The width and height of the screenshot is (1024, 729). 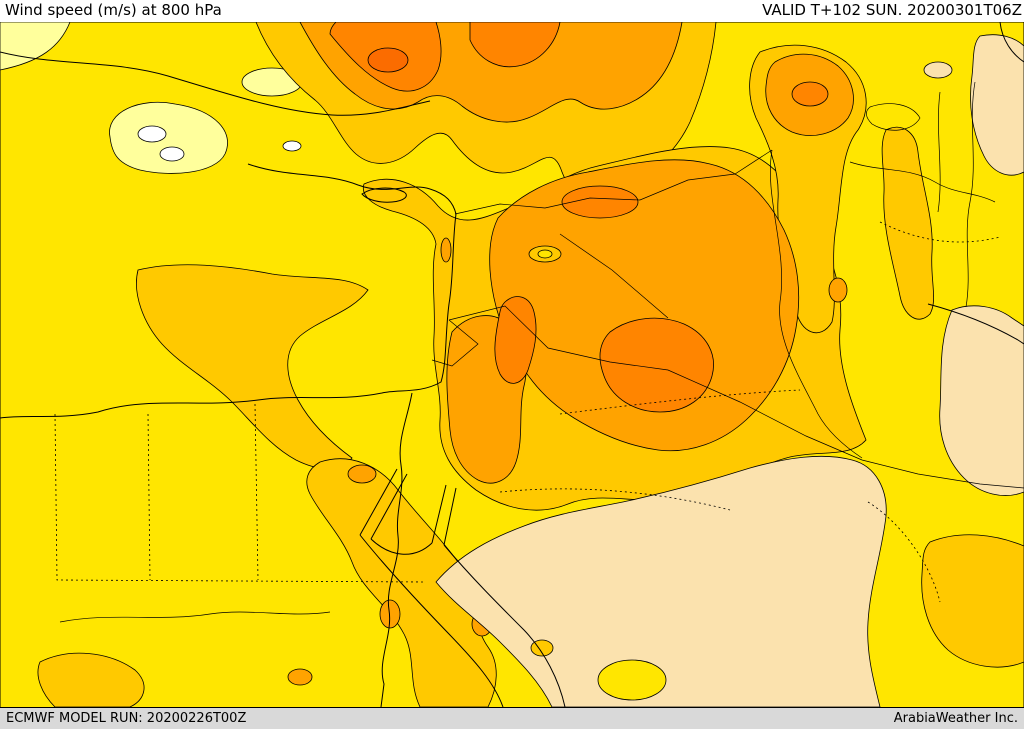 I want to click on fill-orange-spot-redsea-w, so click(x=390, y=614).